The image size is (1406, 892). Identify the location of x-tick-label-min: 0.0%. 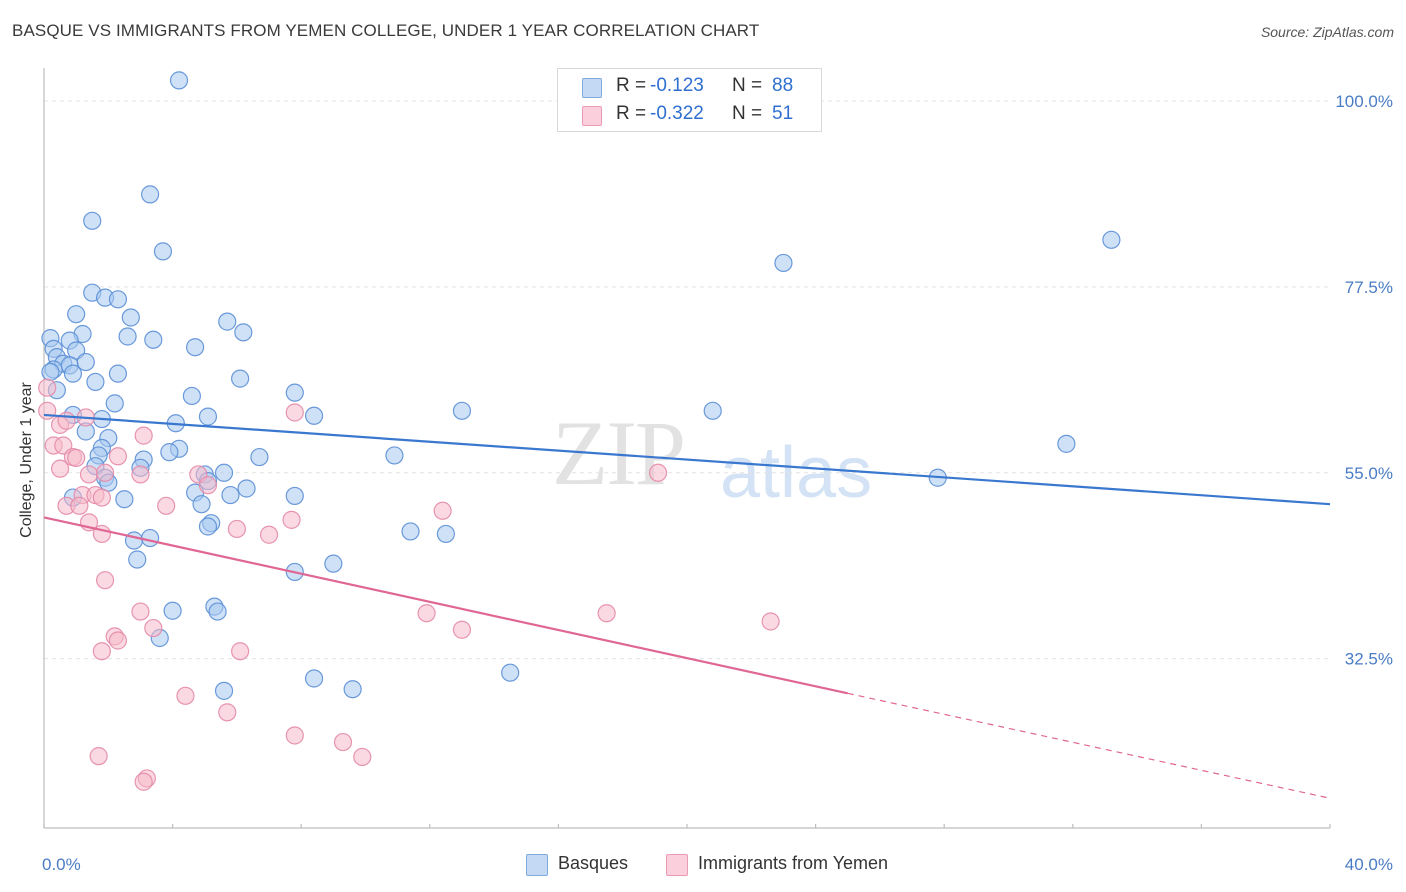
(61, 864).